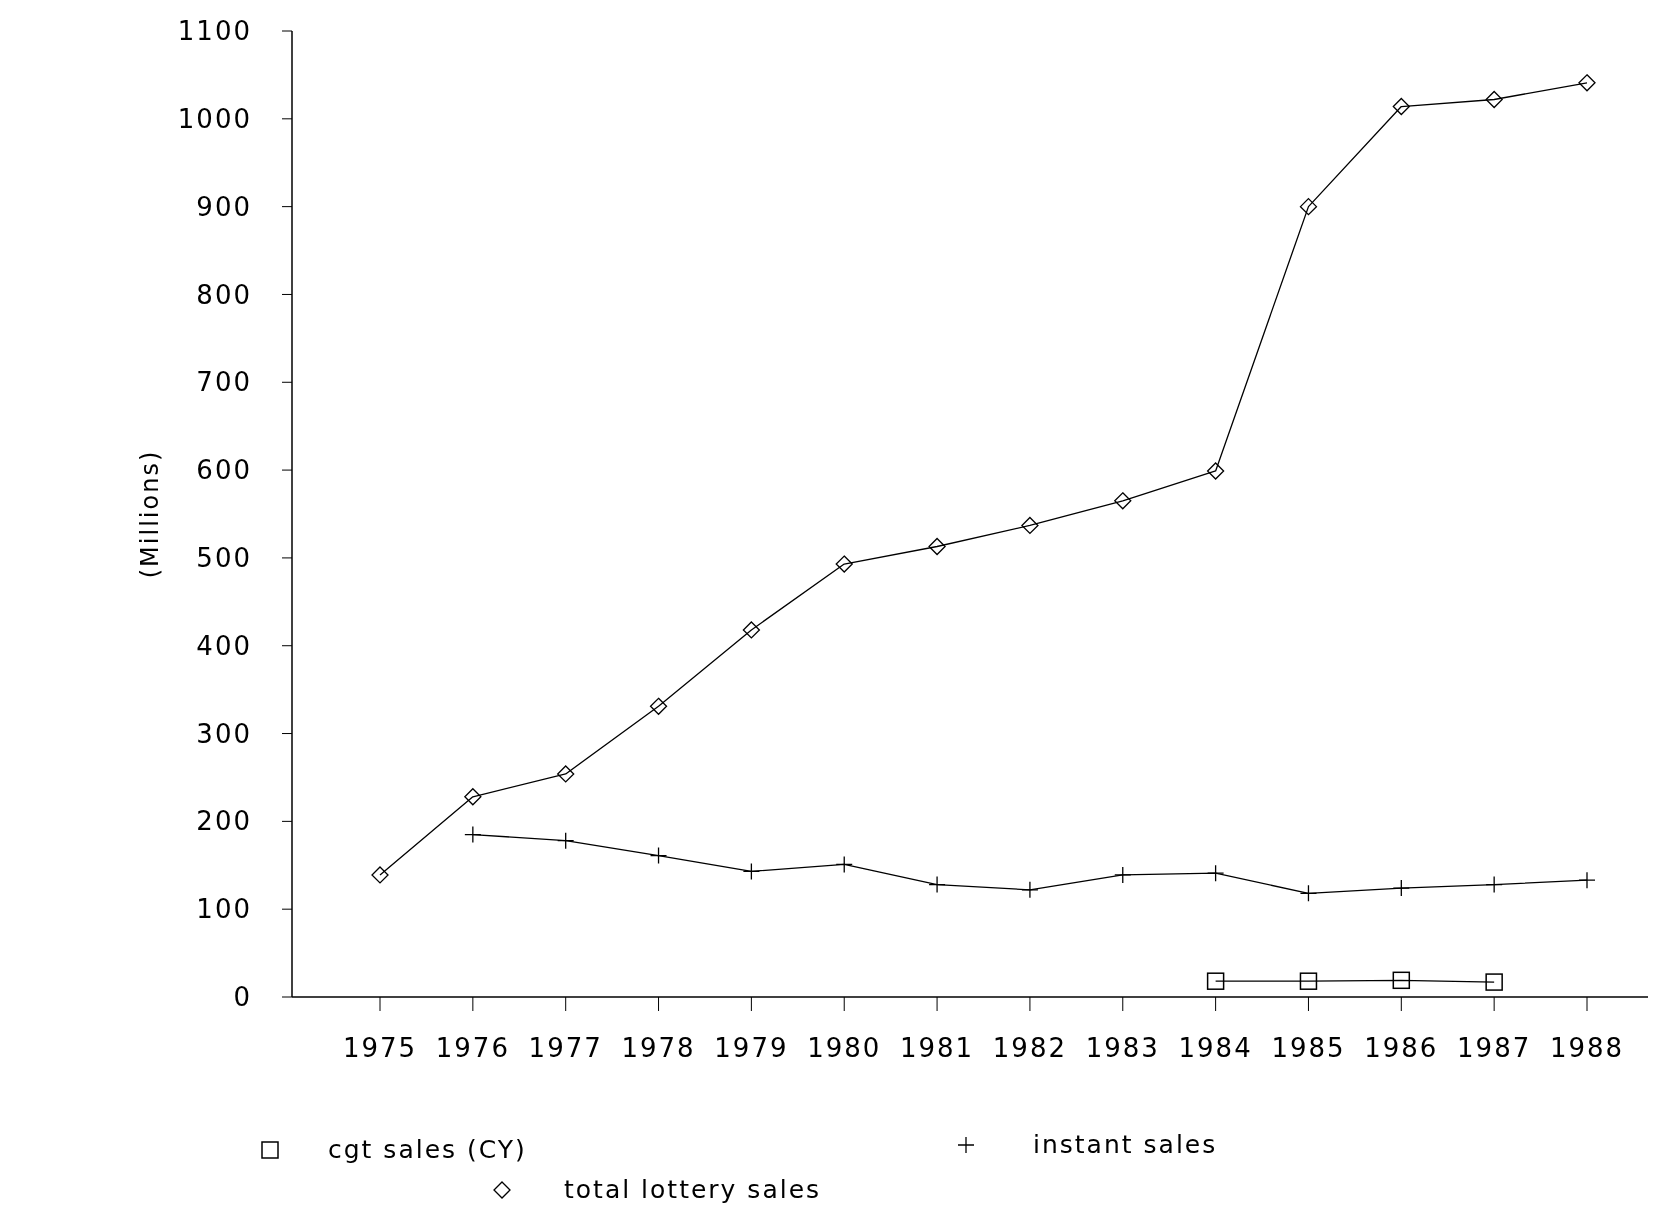 This screenshot has width=1662, height=1207. What do you see at coordinates (427, 1149) in the screenshot?
I see `legend-label: cgt sales (CY)` at bounding box center [427, 1149].